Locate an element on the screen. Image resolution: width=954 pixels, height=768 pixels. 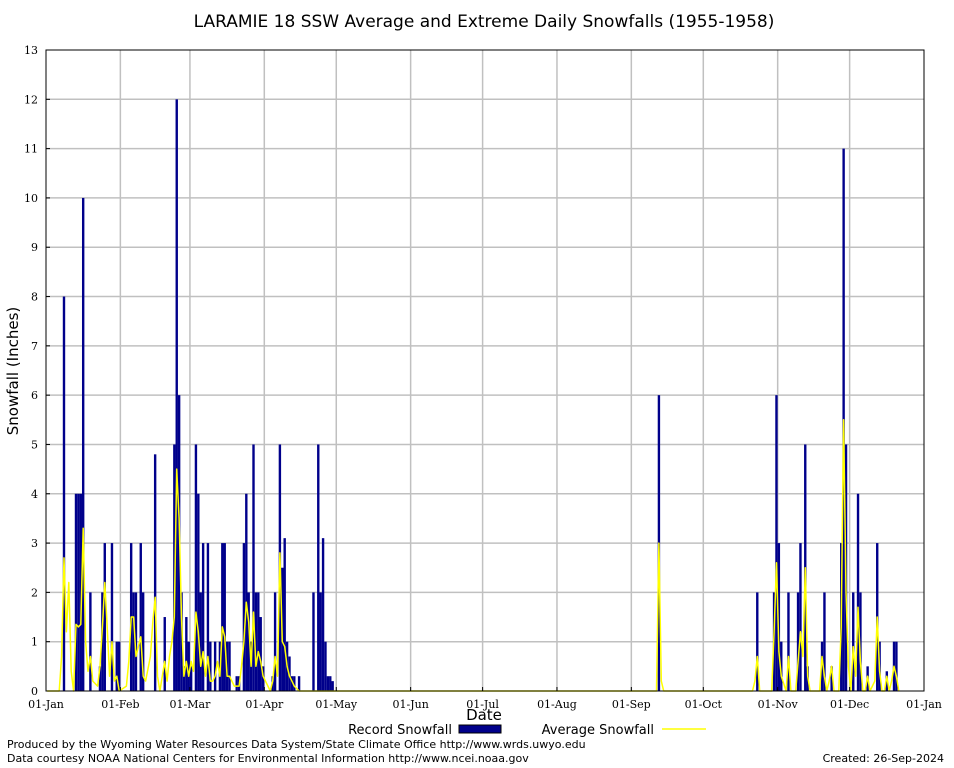
y-tick-label: 2 is located at coordinates (34, 592).